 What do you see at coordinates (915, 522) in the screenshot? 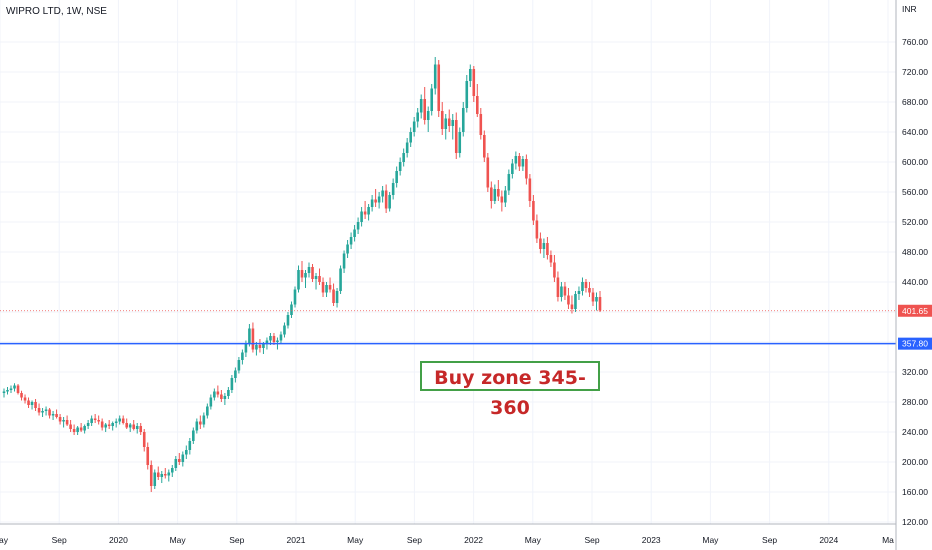
I see `price-tick-label: 120.00` at bounding box center [915, 522].